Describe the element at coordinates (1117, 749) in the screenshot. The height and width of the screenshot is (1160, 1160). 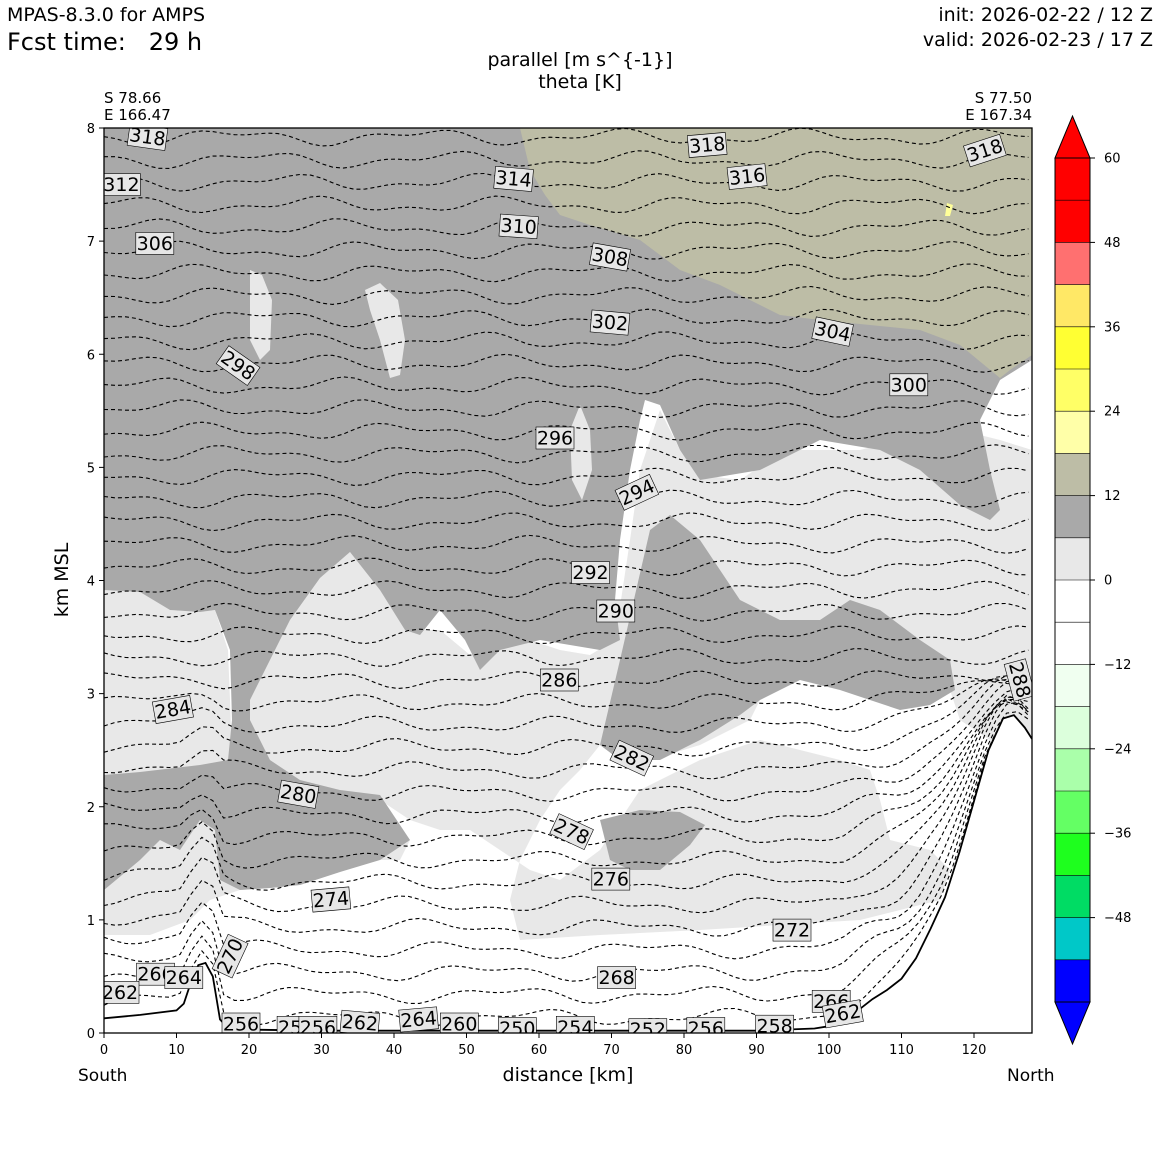
I see `colorbar-tick-label: −24` at that location.